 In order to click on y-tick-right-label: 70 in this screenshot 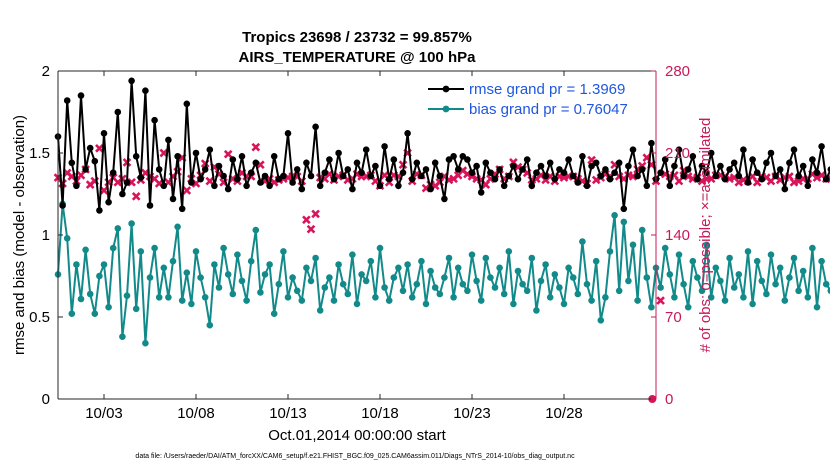, I will do `click(673, 317)`.